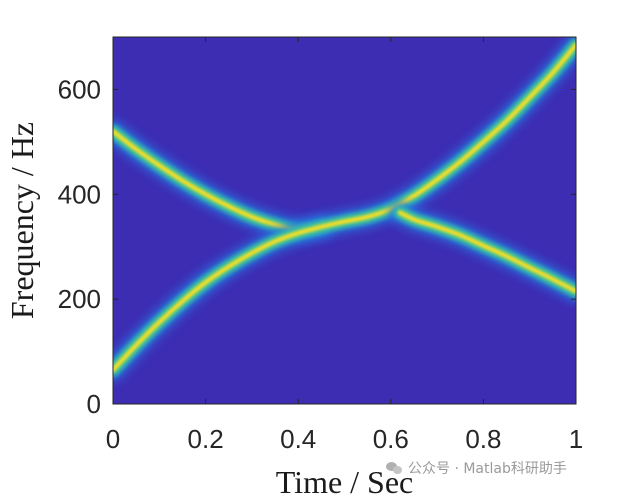  I want to click on watermark-text: 公众号 · Matlab科研助手, so click(487, 469).